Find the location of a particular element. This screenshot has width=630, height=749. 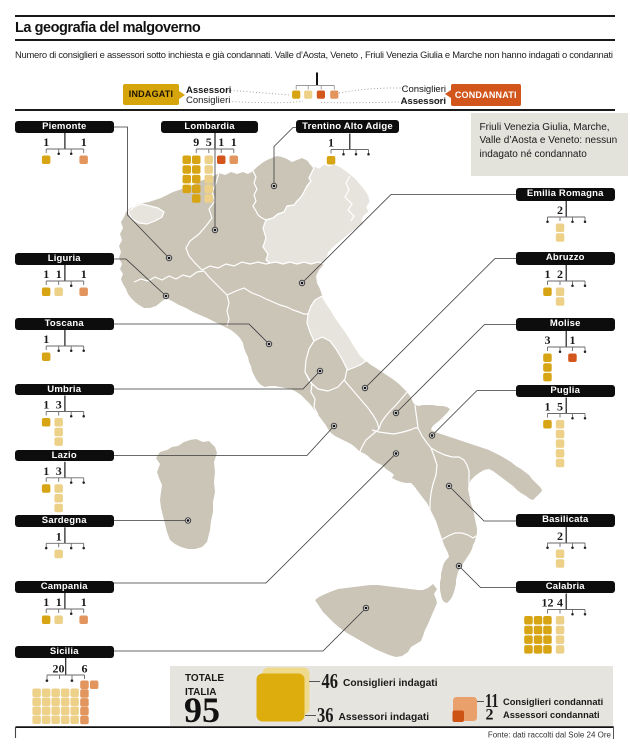

svg-text: 36 is located at coordinates (325, 715).